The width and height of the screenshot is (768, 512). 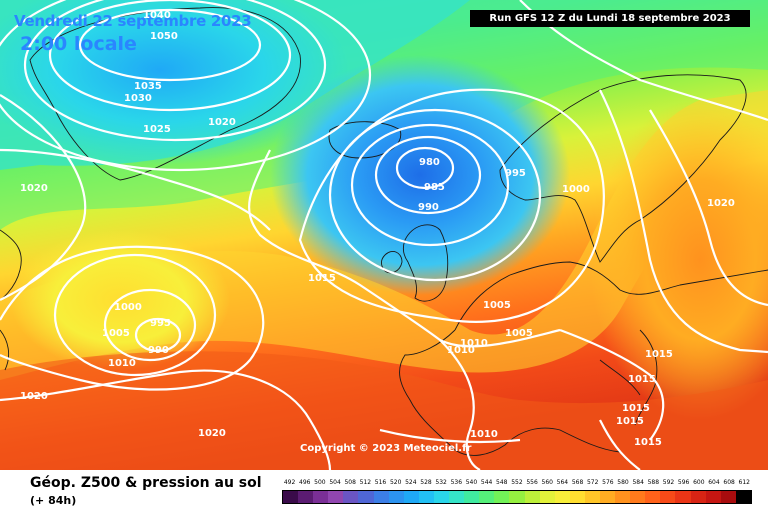 What do you see at coordinates (486, 482) in the screenshot?
I see `scale-label: 544` at bounding box center [486, 482].